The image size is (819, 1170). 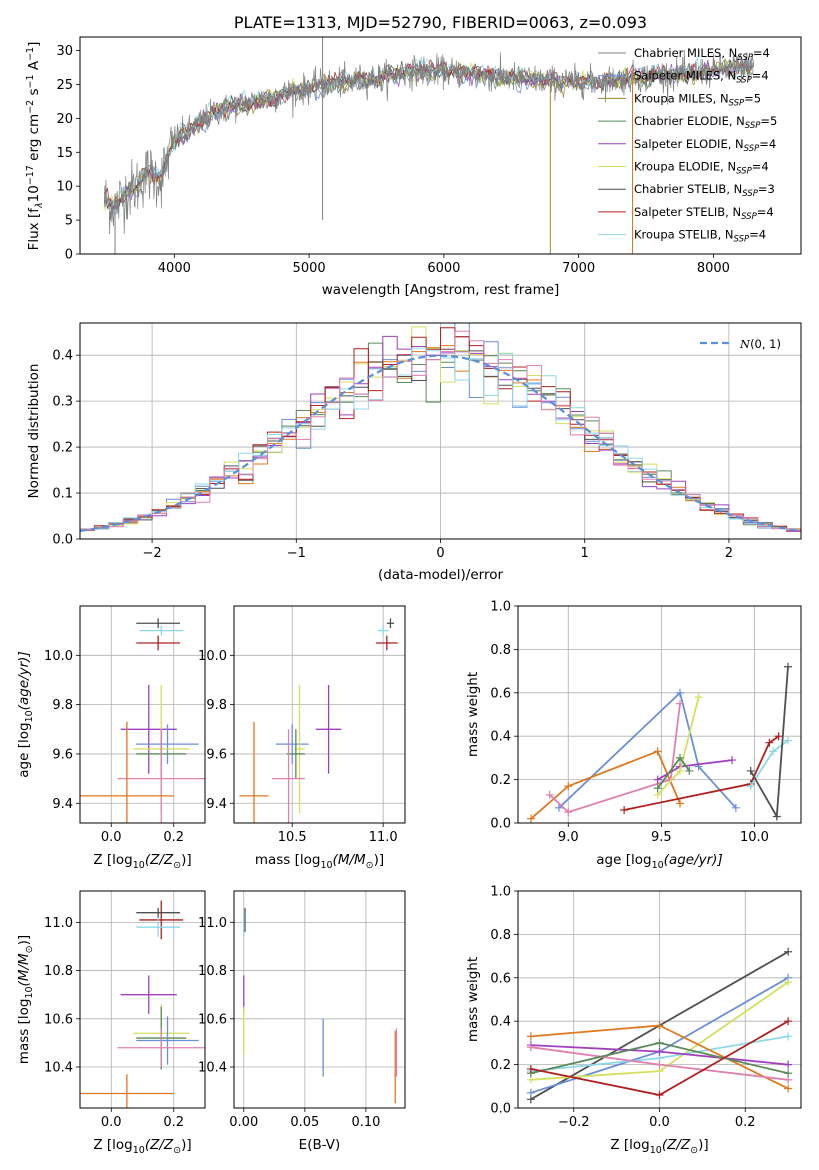 What do you see at coordinates (62, 705) in the screenshot?
I see `y-tick-label: 9.8` at bounding box center [62, 705].